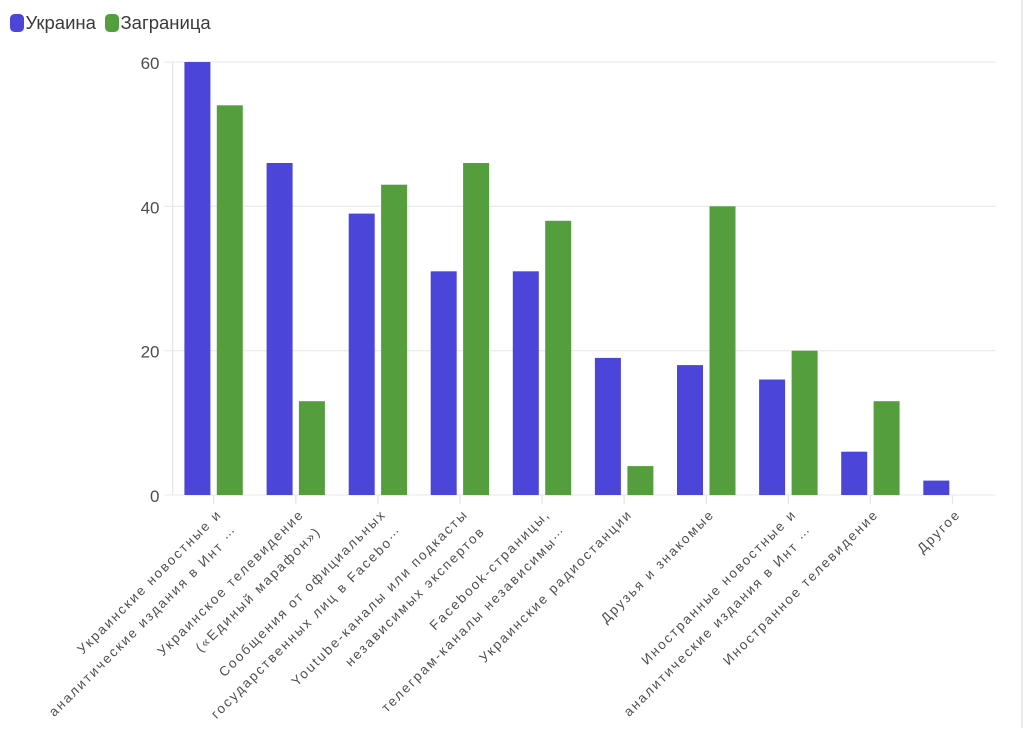  What do you see at coordinates (166, 22) in the screenshot?
I see `svg-text: Заграница` at bounding box center [166, 22].